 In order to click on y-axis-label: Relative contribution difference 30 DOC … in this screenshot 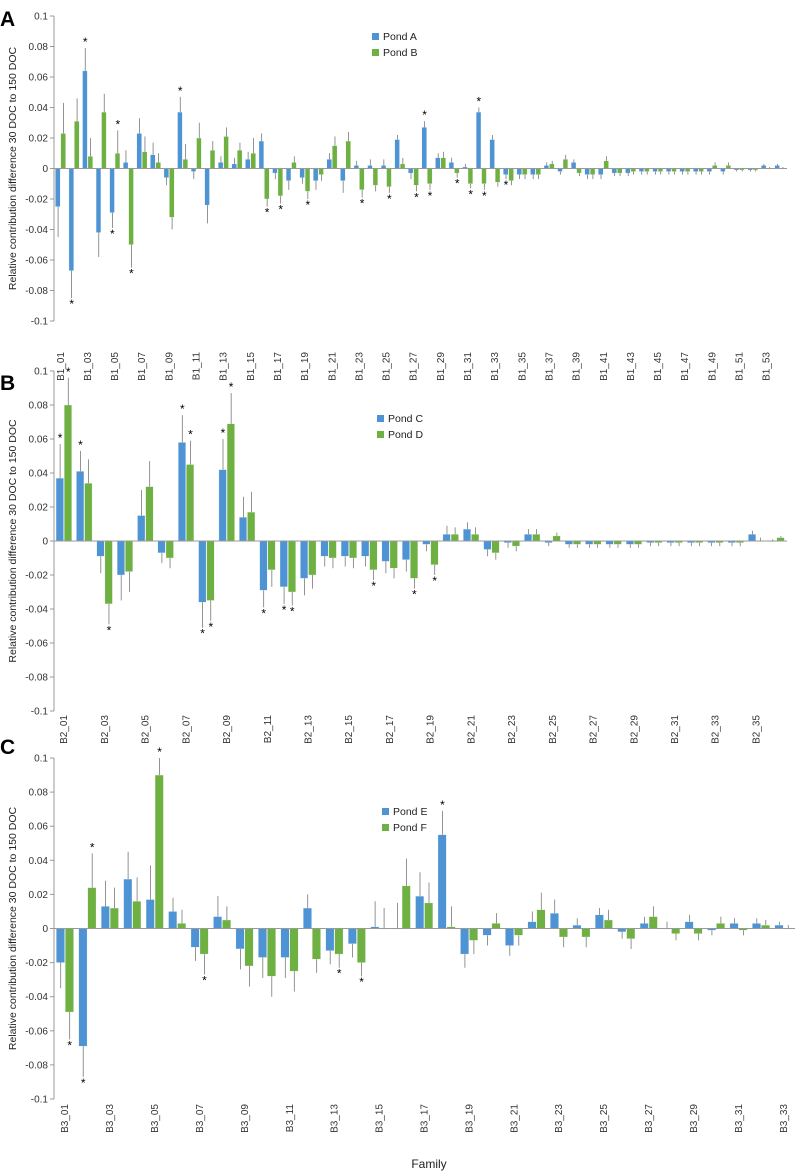, I will do `click(13, 541)`.